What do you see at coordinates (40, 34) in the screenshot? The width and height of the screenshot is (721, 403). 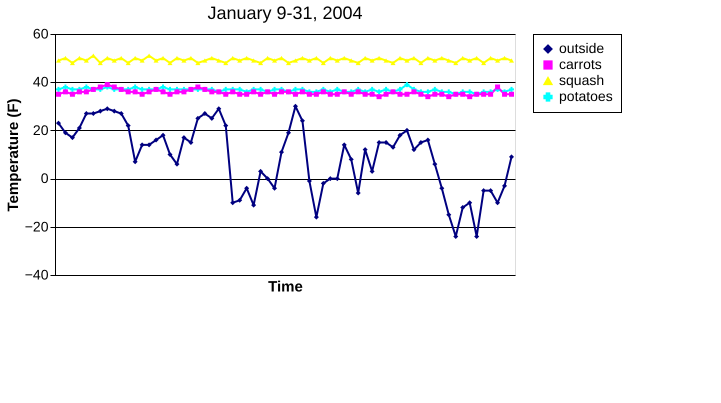 I see `y-tick-label: 60` at bounding box center [40, 34].